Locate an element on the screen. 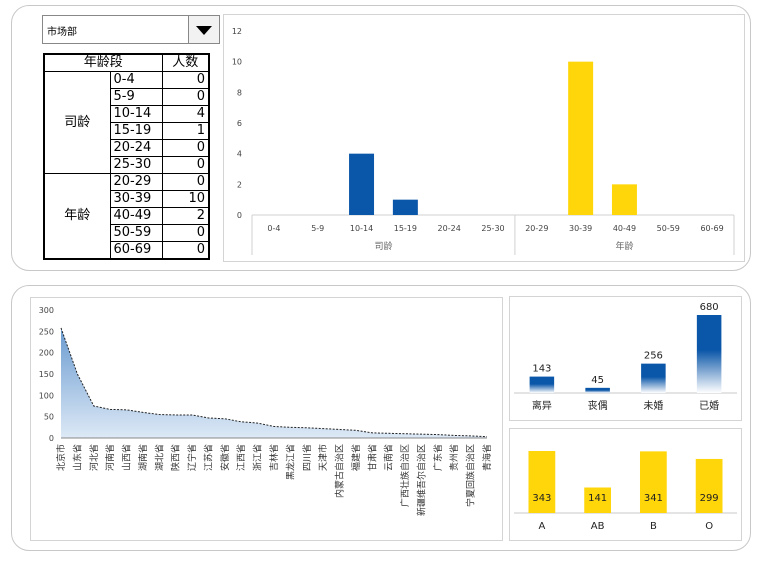 Image resolution: width=764 pixels, height=561 pixels. data-label: 45 is located at coordinates (597, 380).